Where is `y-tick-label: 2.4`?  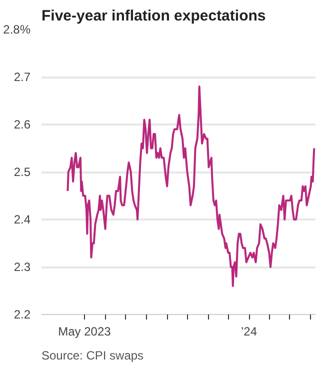 y-tick-label: 2.4 is located at coordinates (22, 219).